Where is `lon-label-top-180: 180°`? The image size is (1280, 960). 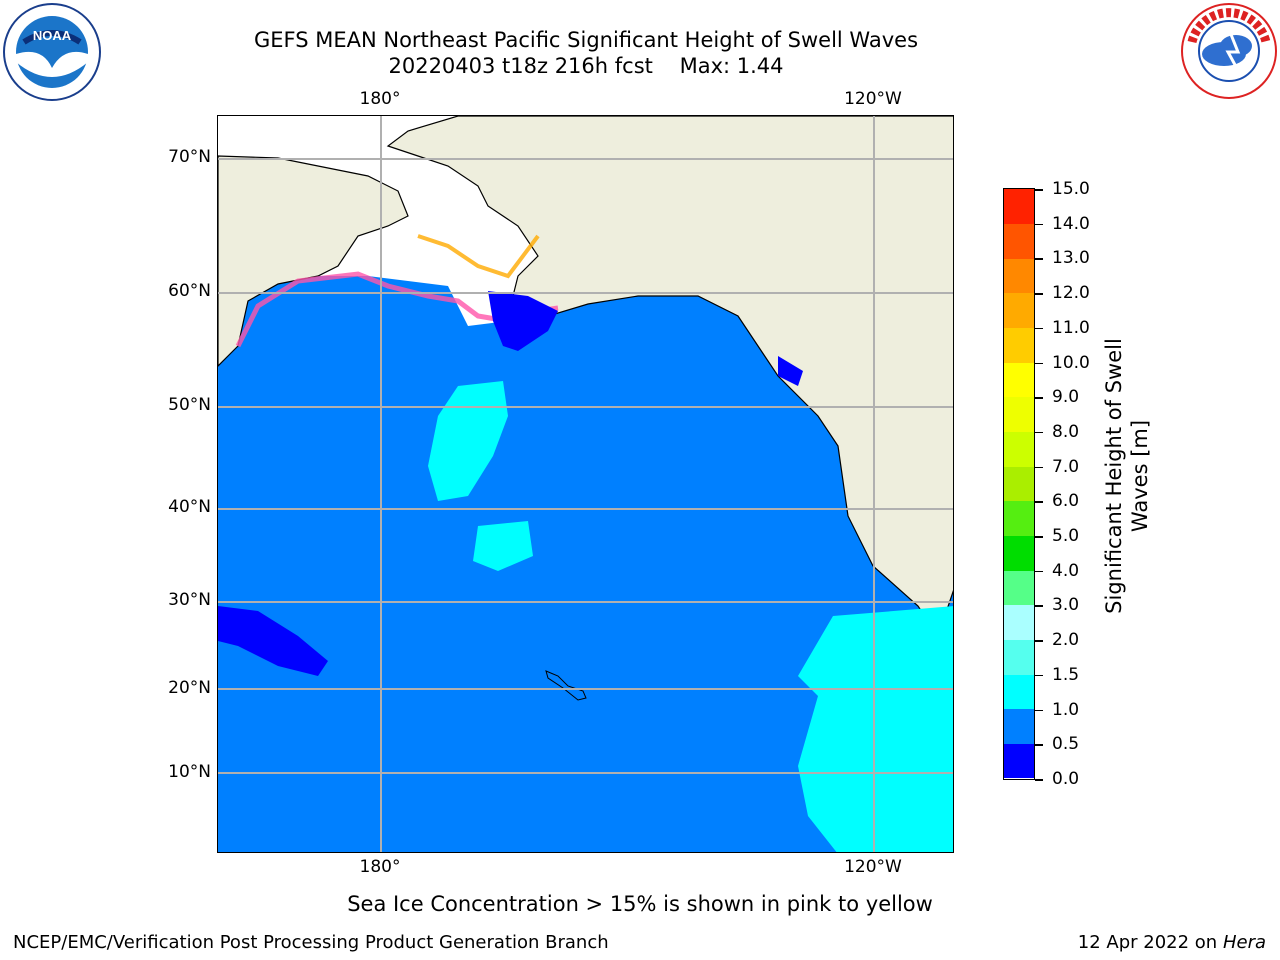 lon-label-top-180: 180° is located at coordinates (380, 99).